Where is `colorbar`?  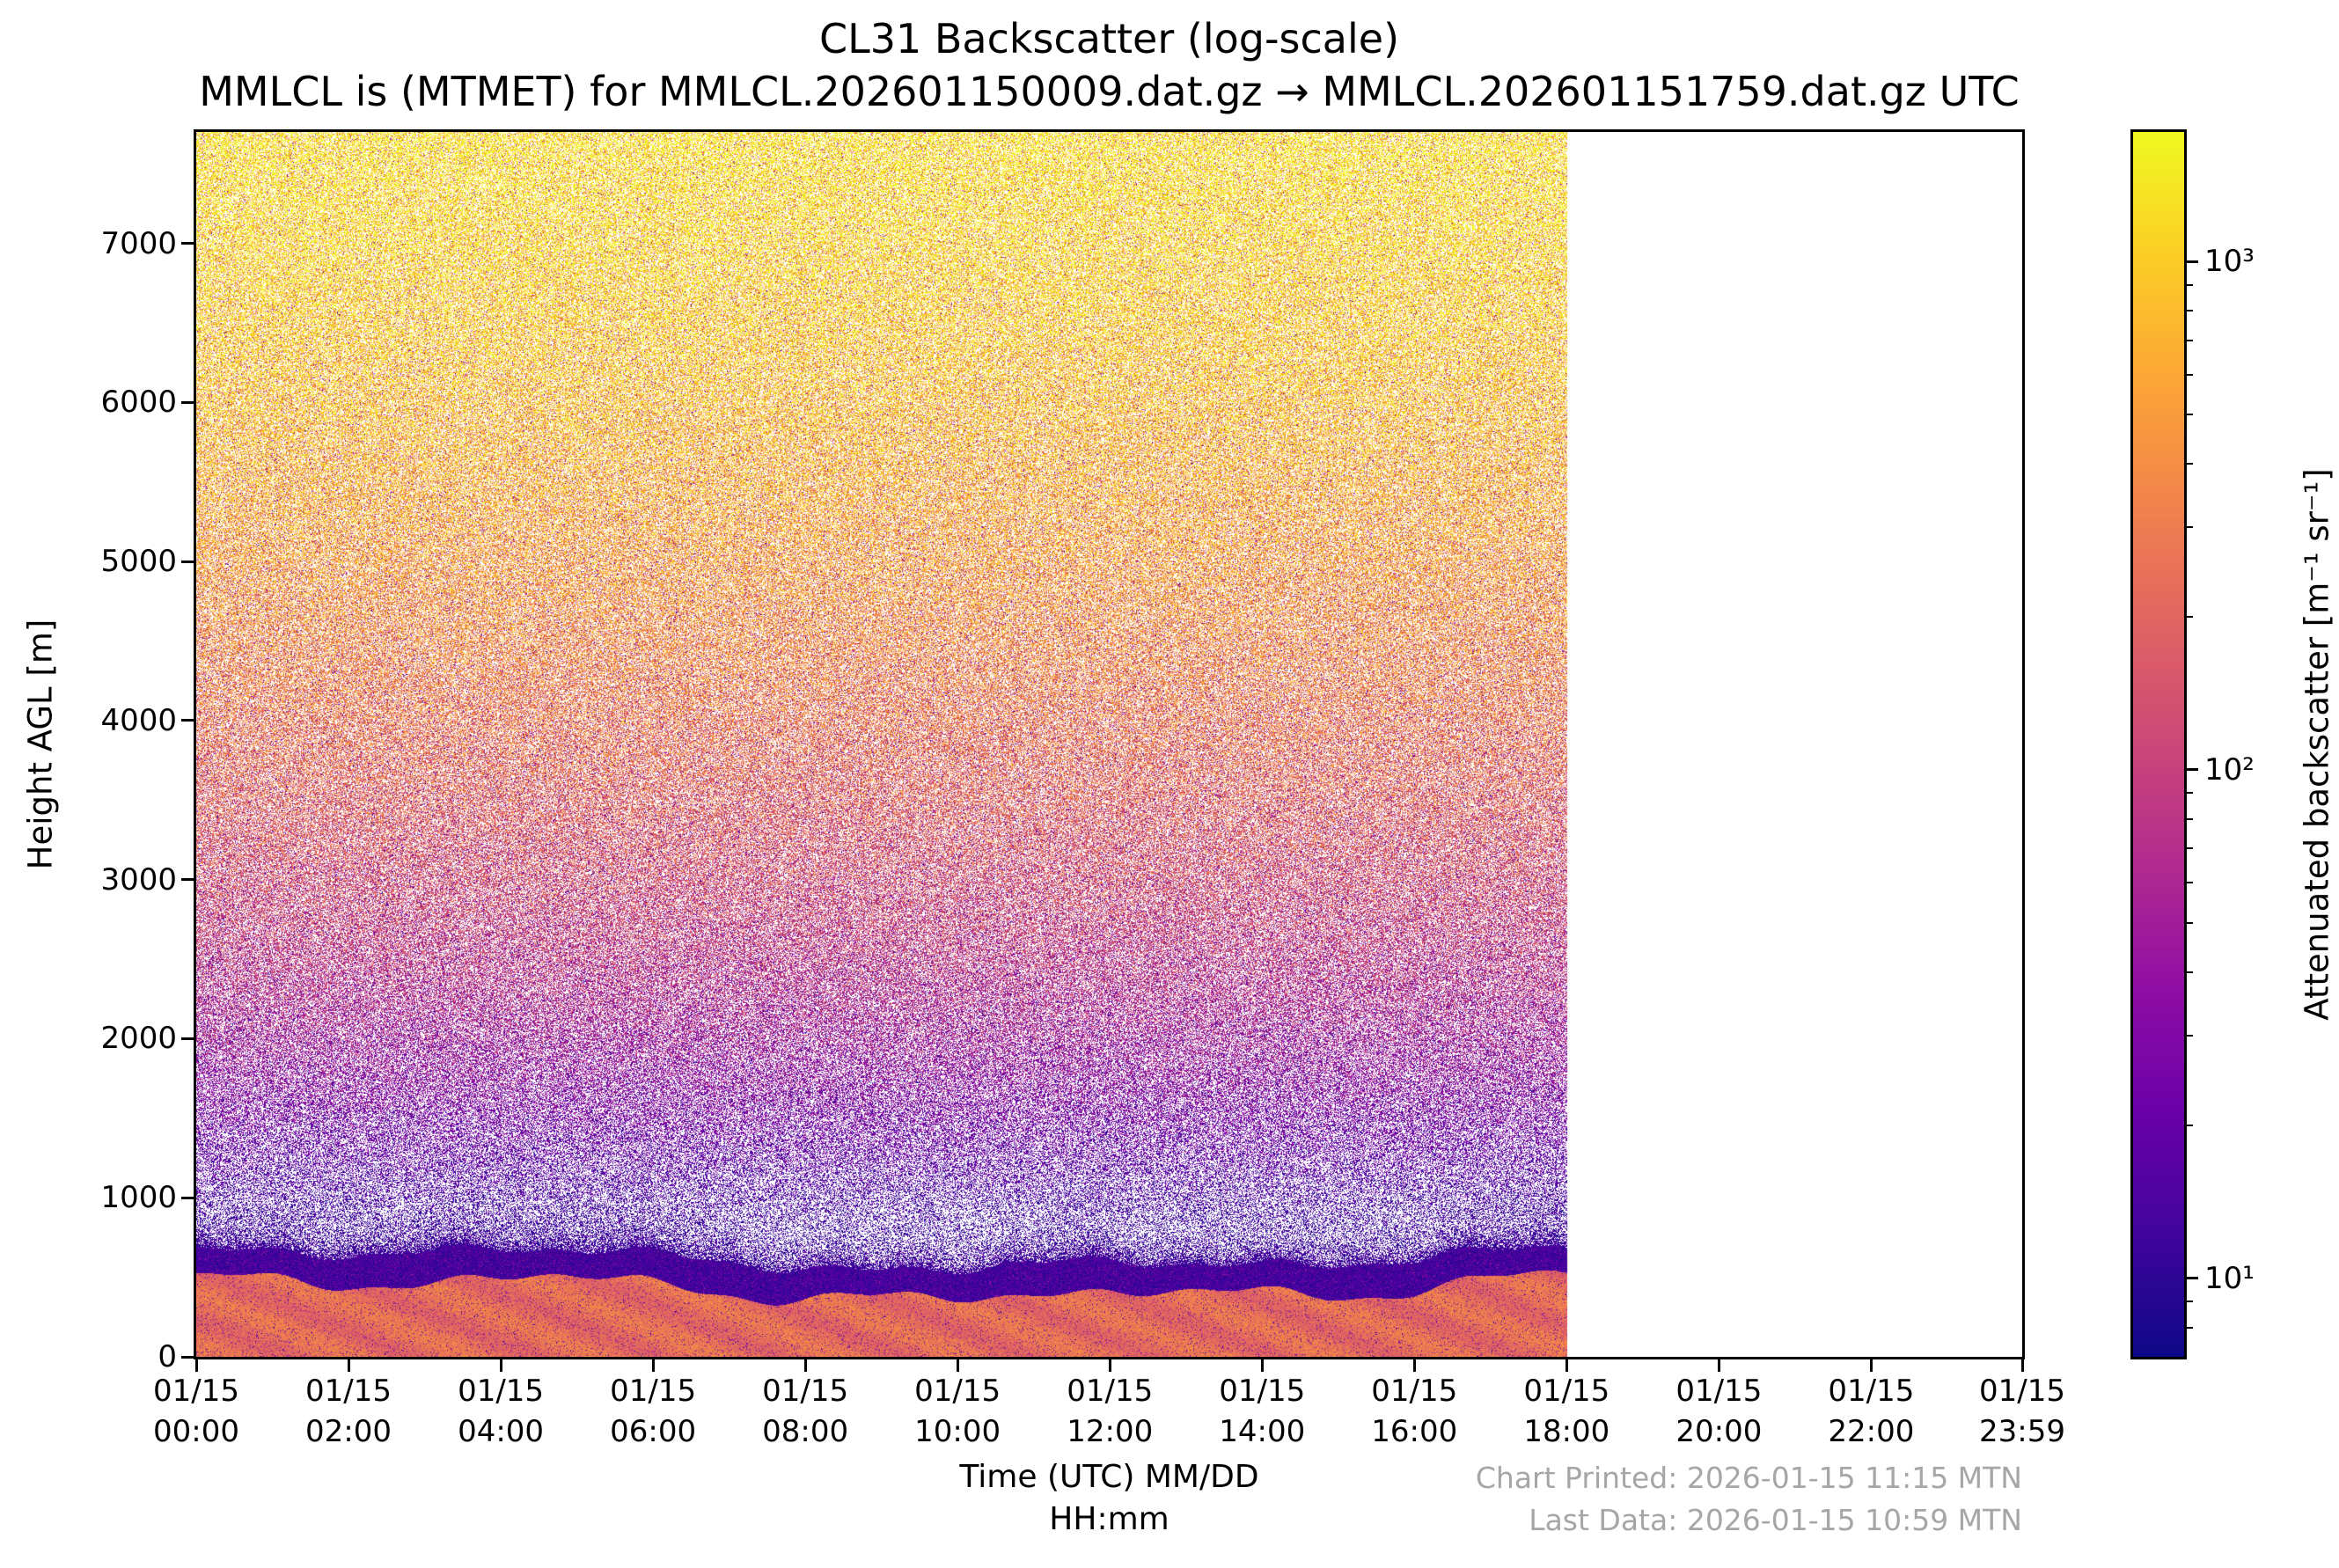
colorbar is located at coordinates (2158, 744).